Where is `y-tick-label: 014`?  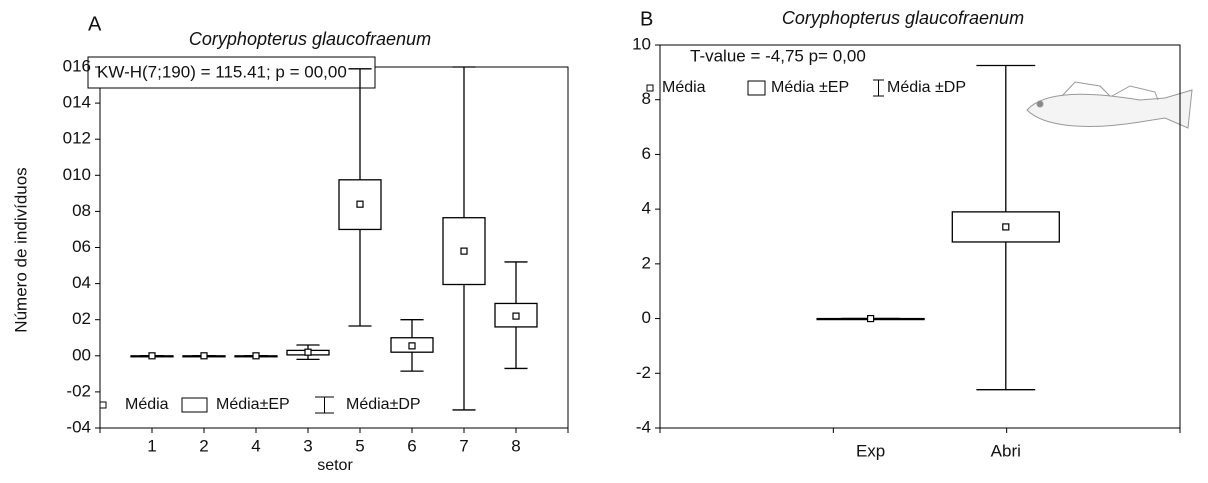 y-tick-label: 014 is located at coordinates (77, 102).